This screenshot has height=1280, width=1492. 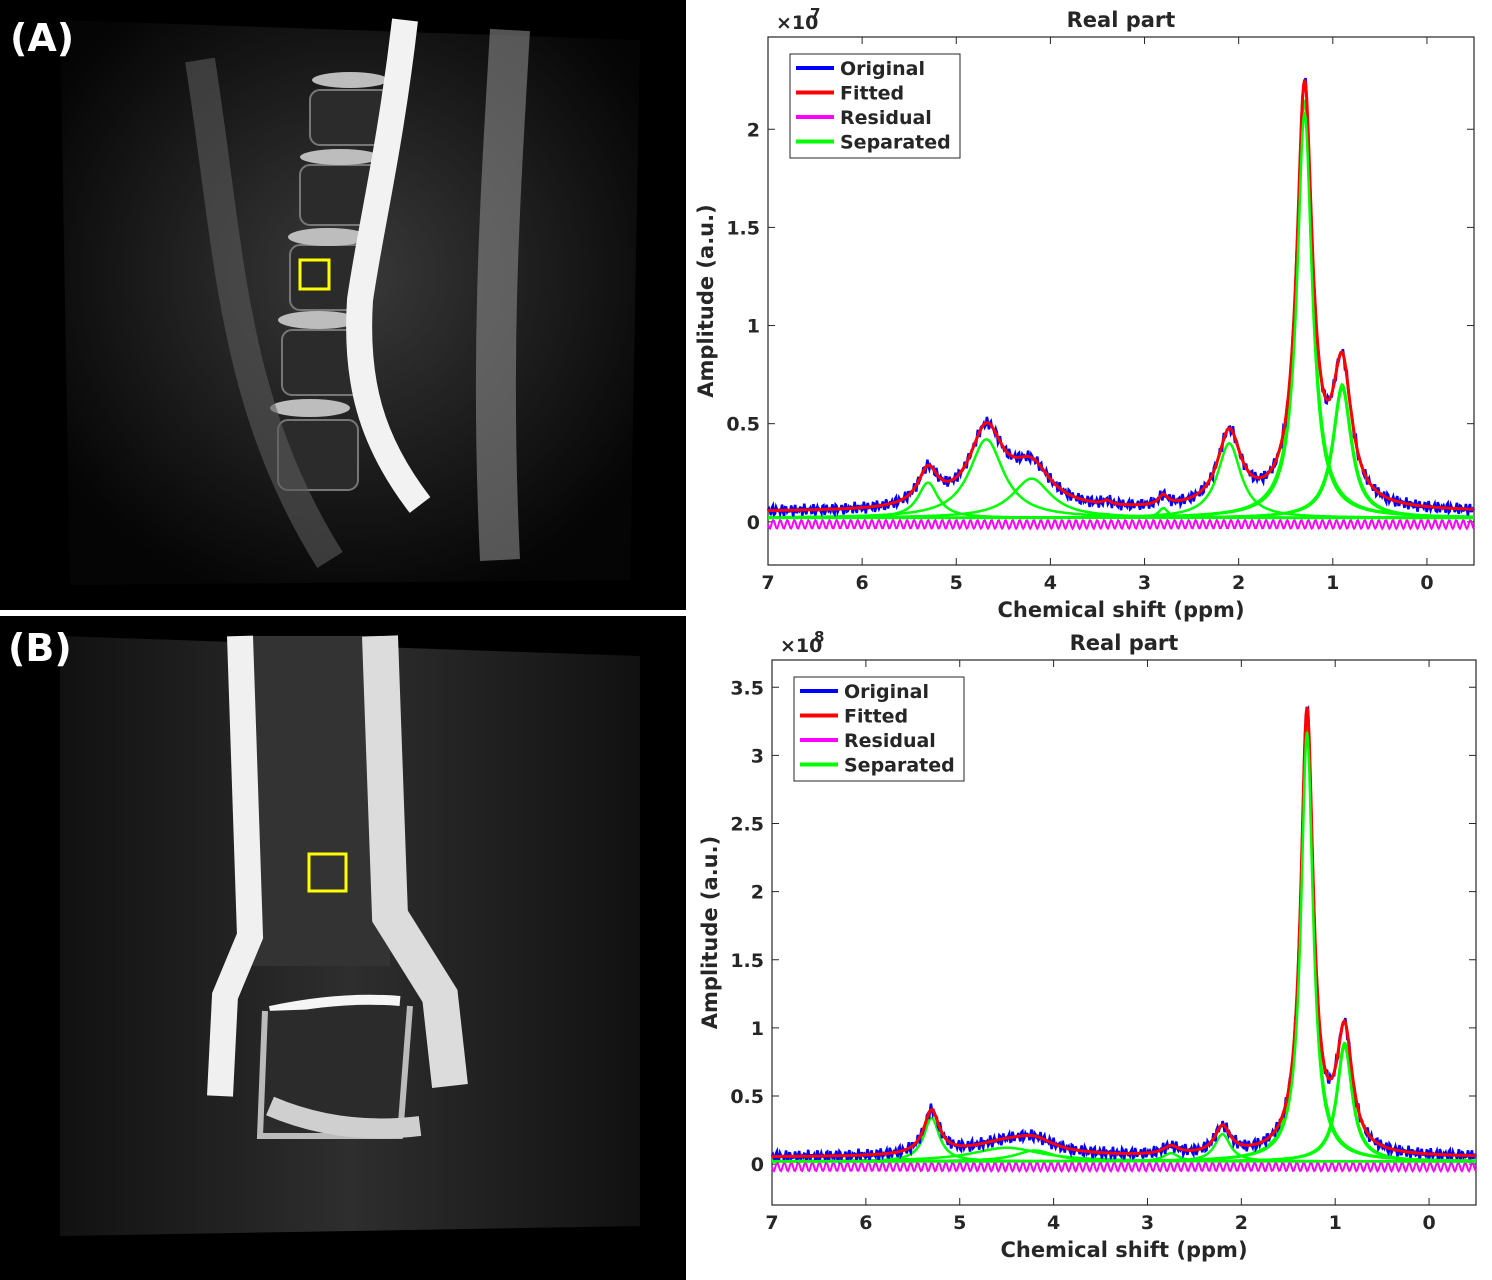 What do you see at coordinates (40, 648) in the screenshot?
I see `panel-label-b: (B)` at bounding box center [40, 648].